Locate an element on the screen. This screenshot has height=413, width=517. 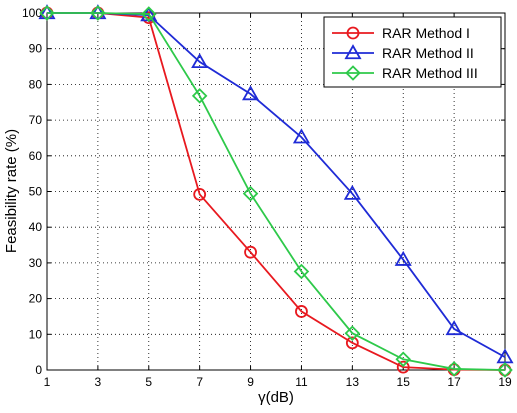
legend-label: RAR Method I is located at coordinates (426, 33).